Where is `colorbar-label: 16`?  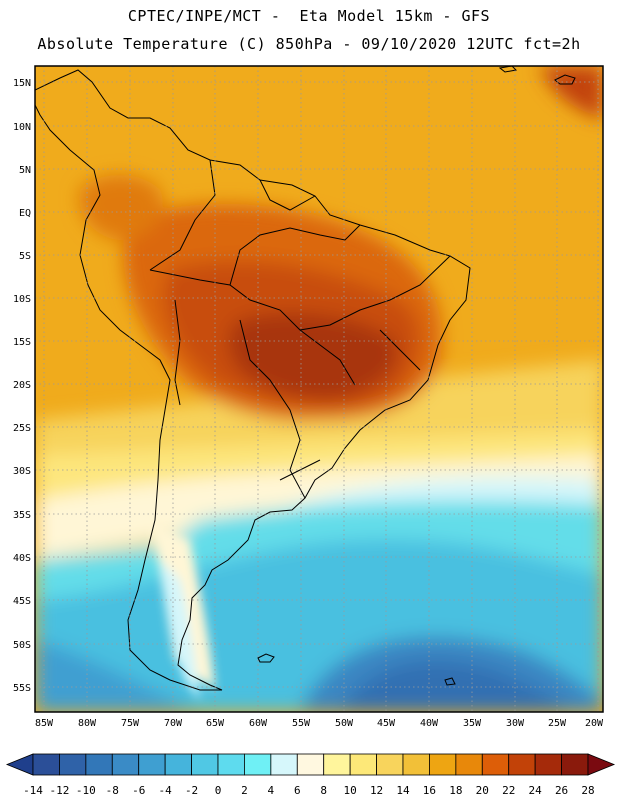 colorbar-label: 16 is located at coordinates (429, 790).